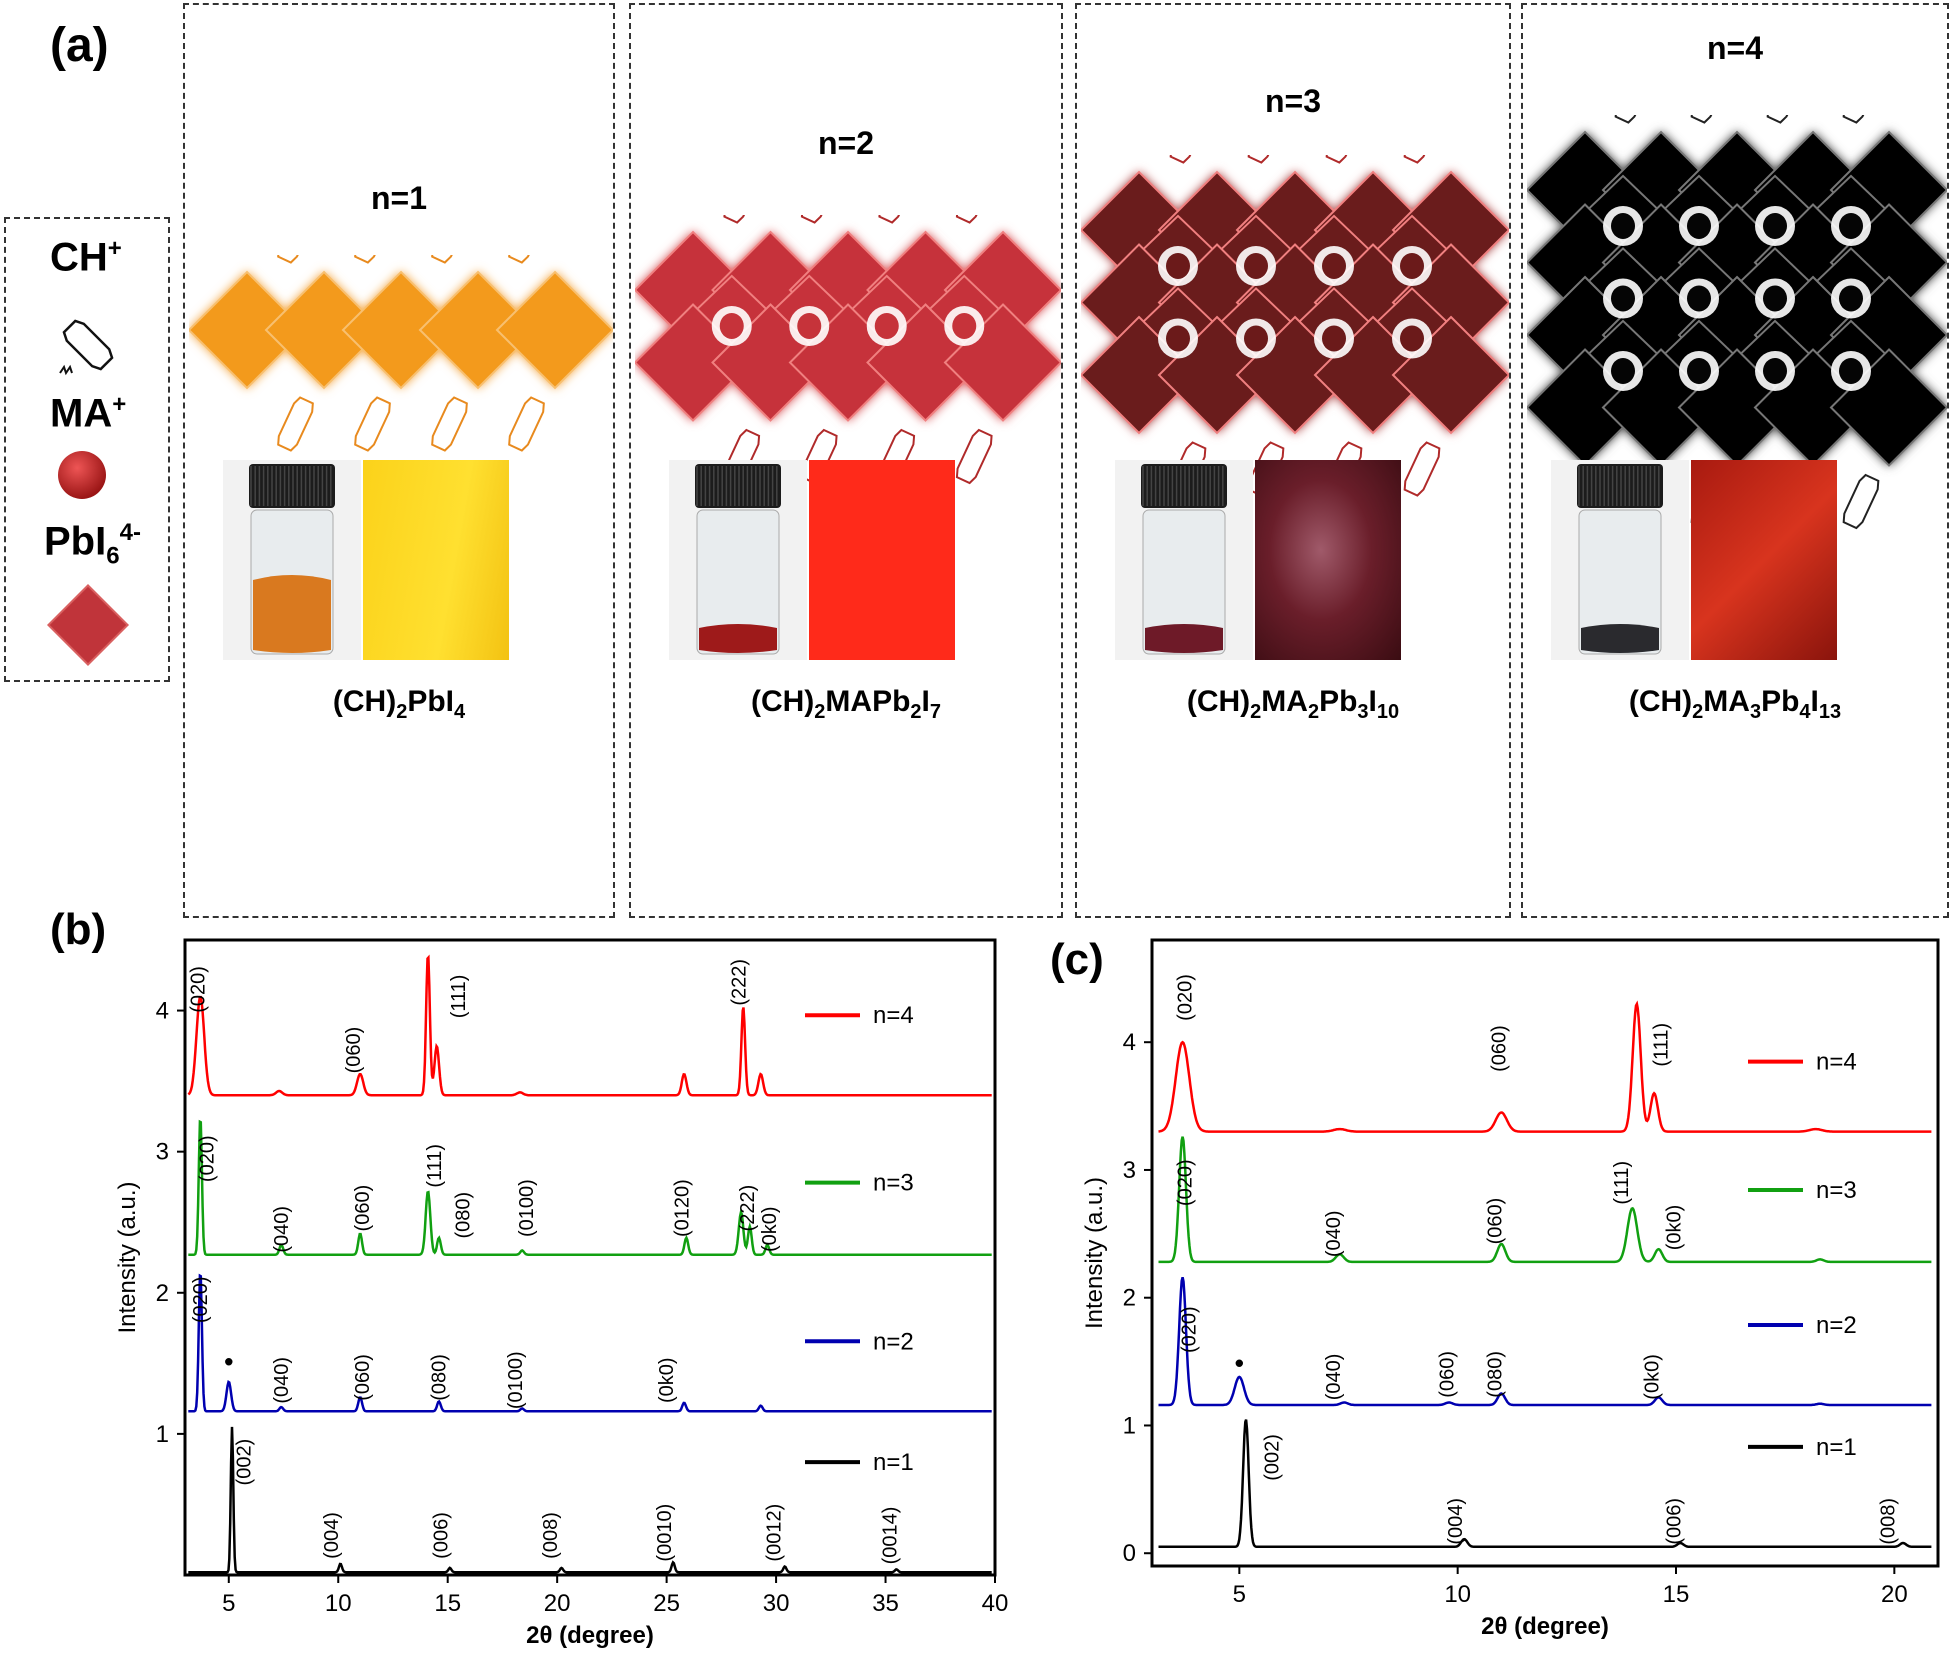  What do you see at coordinates (739, 982) in the screenshot?
I see `peak-annotation: (222)` at bounding box center [739, 982].